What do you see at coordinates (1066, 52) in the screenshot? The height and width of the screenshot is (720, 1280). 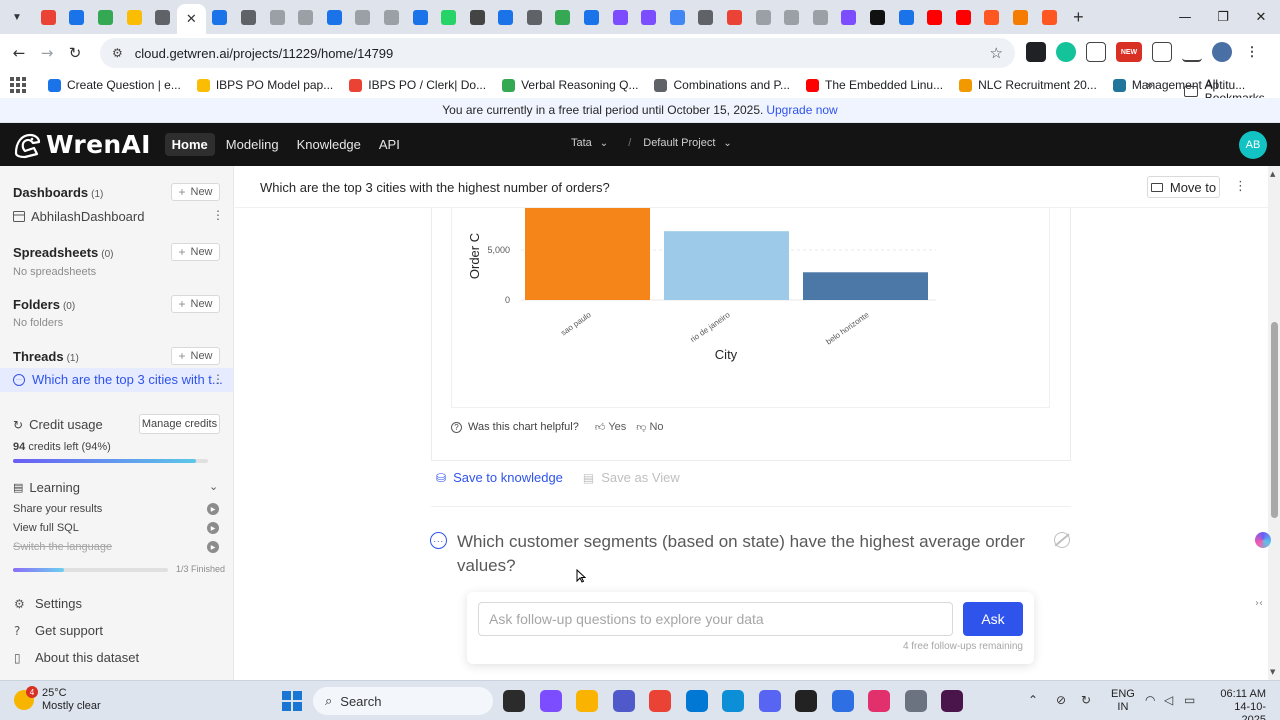 I see `grammarly-icon` at bounding box center [1066, 52].